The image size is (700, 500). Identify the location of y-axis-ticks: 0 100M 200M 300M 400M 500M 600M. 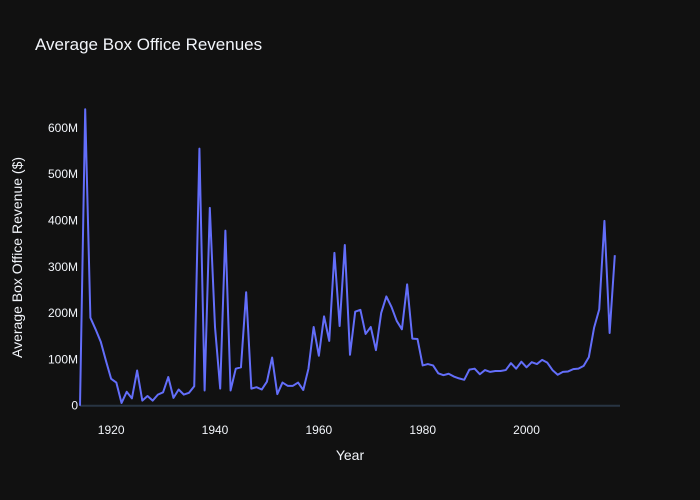
(63, 267).